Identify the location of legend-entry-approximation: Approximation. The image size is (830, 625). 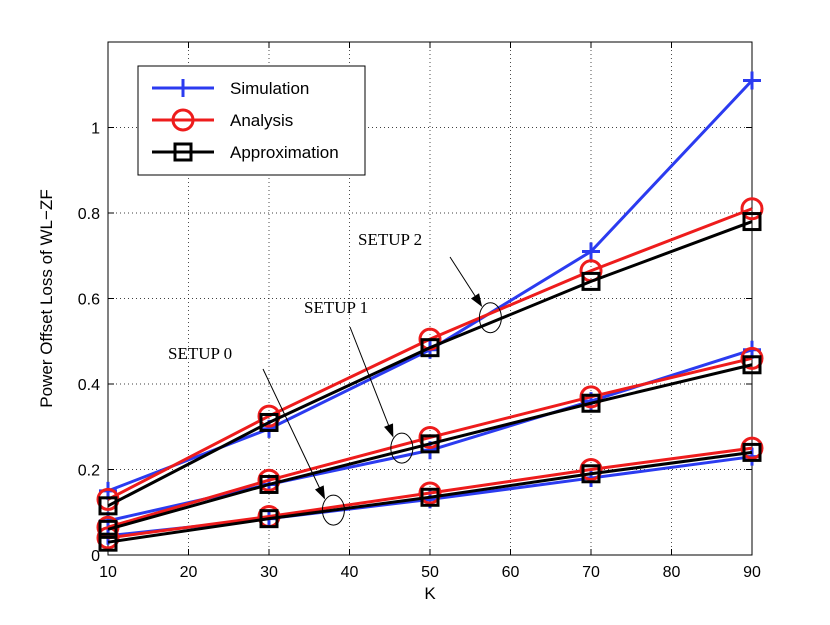
(245, 152).